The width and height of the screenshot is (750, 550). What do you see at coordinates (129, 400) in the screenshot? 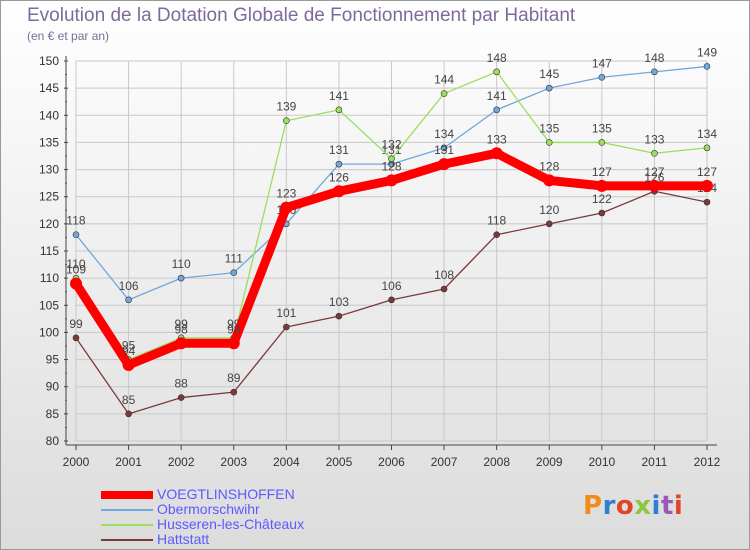
I see `data-label: 85` at bounding box center [129, 400].